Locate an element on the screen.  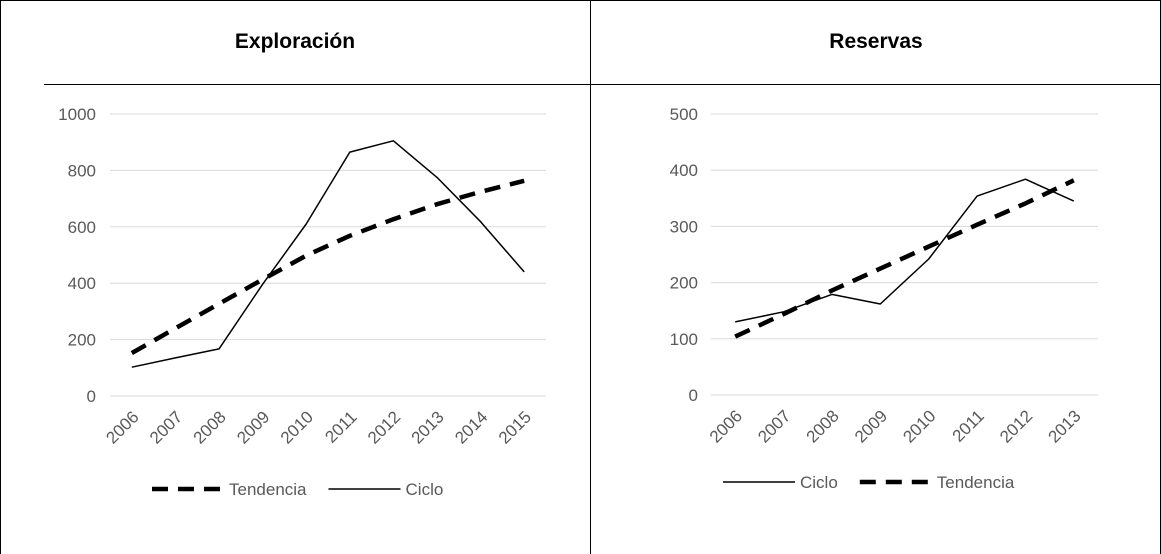
chart0-x-tick-label: 2007 is located at coordinates (166, 427).